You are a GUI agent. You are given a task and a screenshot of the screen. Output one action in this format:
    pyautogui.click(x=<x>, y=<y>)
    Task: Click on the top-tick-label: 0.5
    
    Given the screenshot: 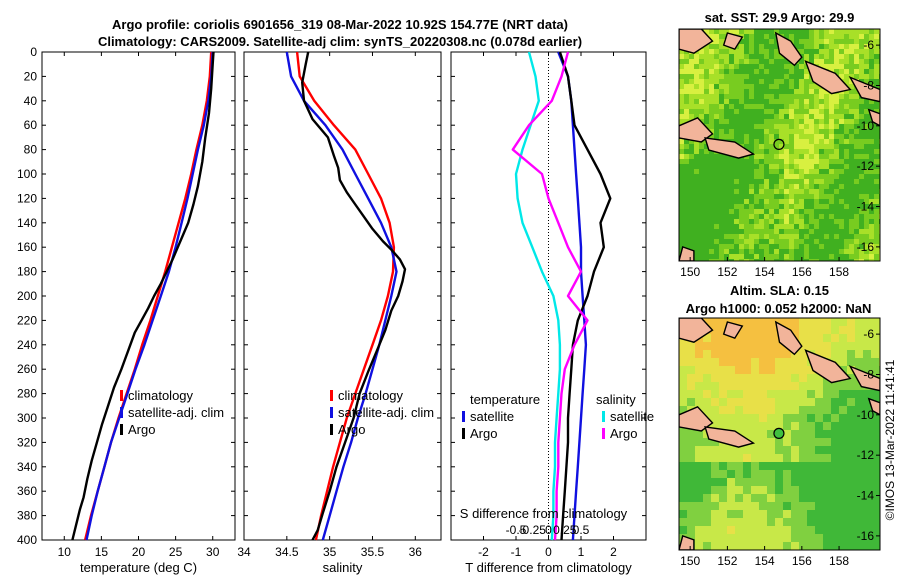 What is the action you would take?
    pyautogui.click(x=581, y=530)
    